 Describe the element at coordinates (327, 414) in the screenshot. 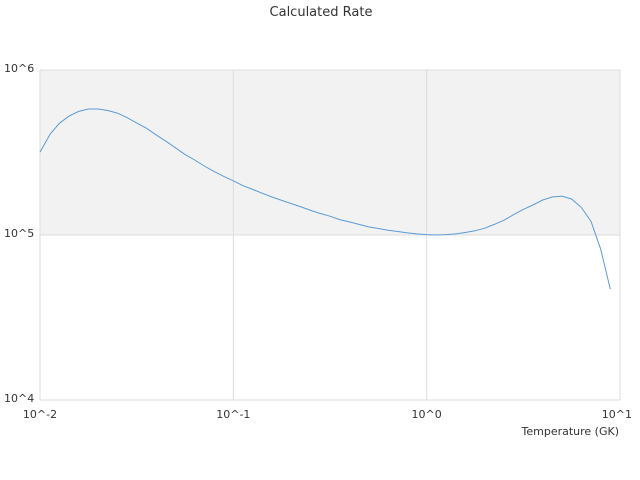

I see `x-axis-ticks: 10^-2 10^-1 10^0 10^1` at that location.